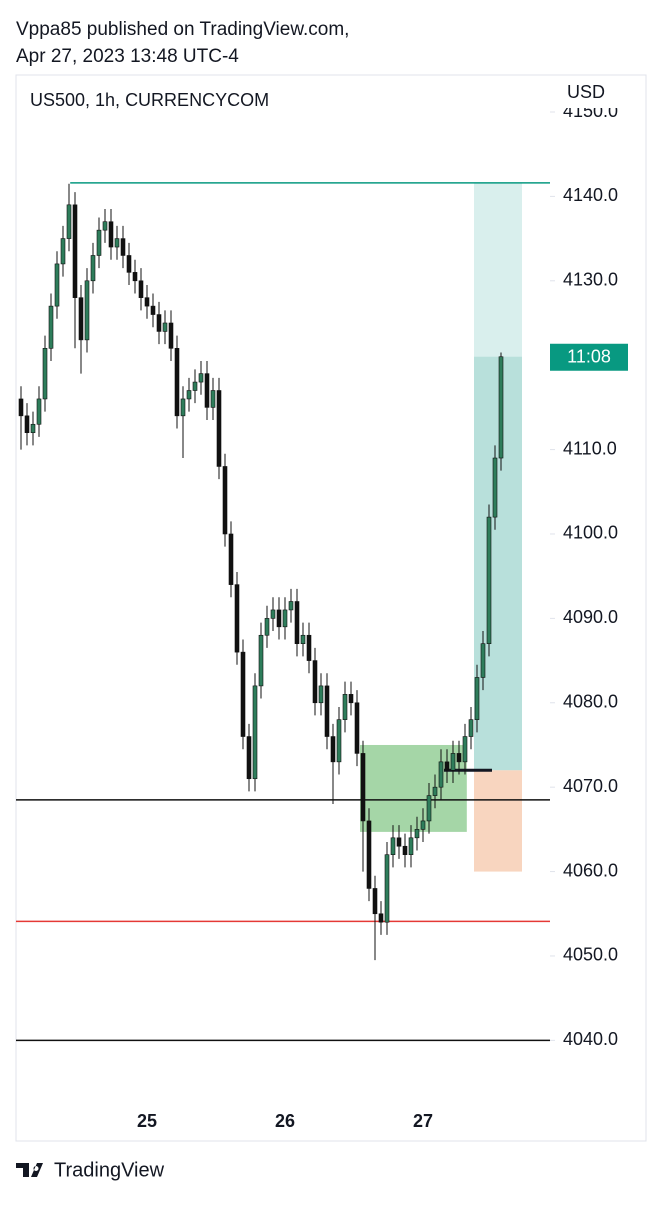 The width and height of the screenshot is (664, 1205). Describe the element at coordinates (498, 563) in the screenshot. I see `active-zone` at that location.